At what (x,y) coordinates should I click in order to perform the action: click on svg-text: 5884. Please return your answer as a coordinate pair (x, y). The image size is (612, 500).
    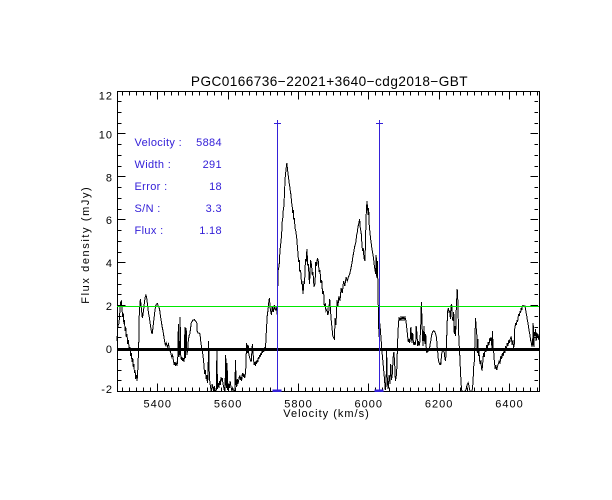
    Looking at the image, I should click on (209, 143).